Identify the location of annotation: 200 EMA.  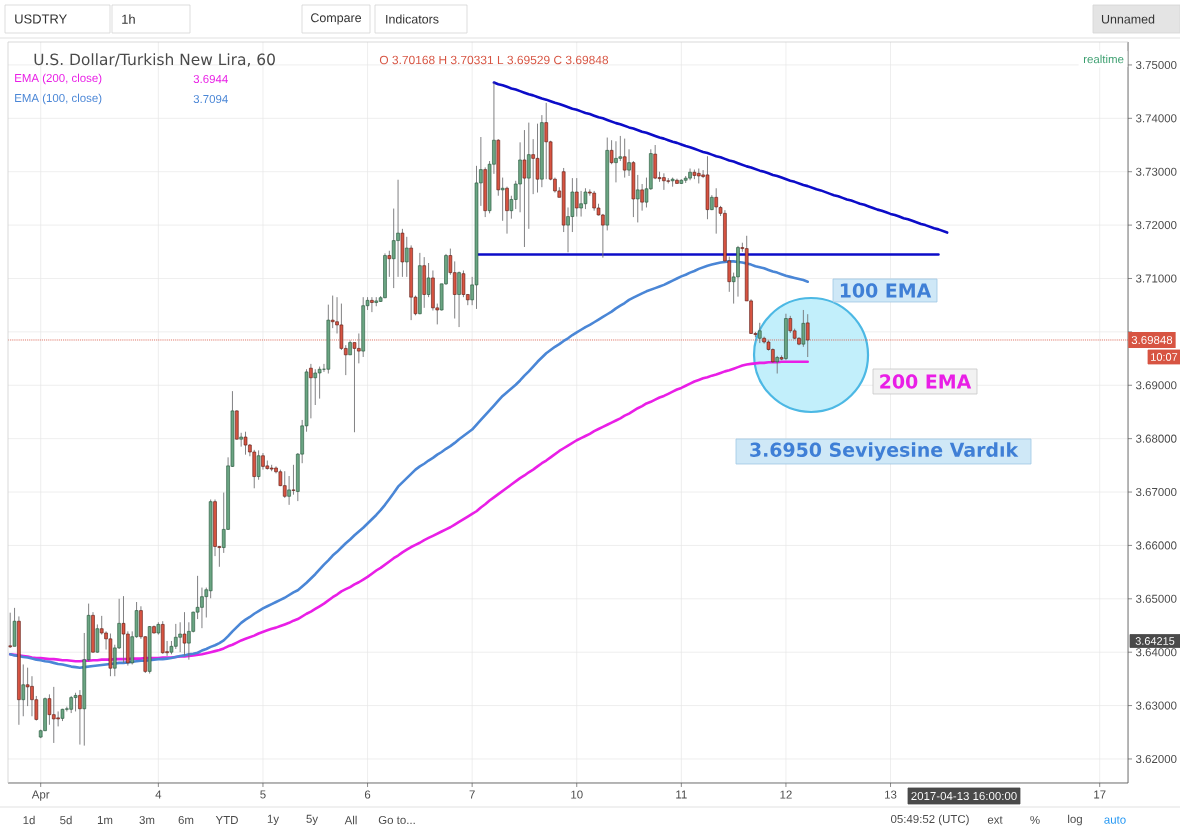
(926, 381).